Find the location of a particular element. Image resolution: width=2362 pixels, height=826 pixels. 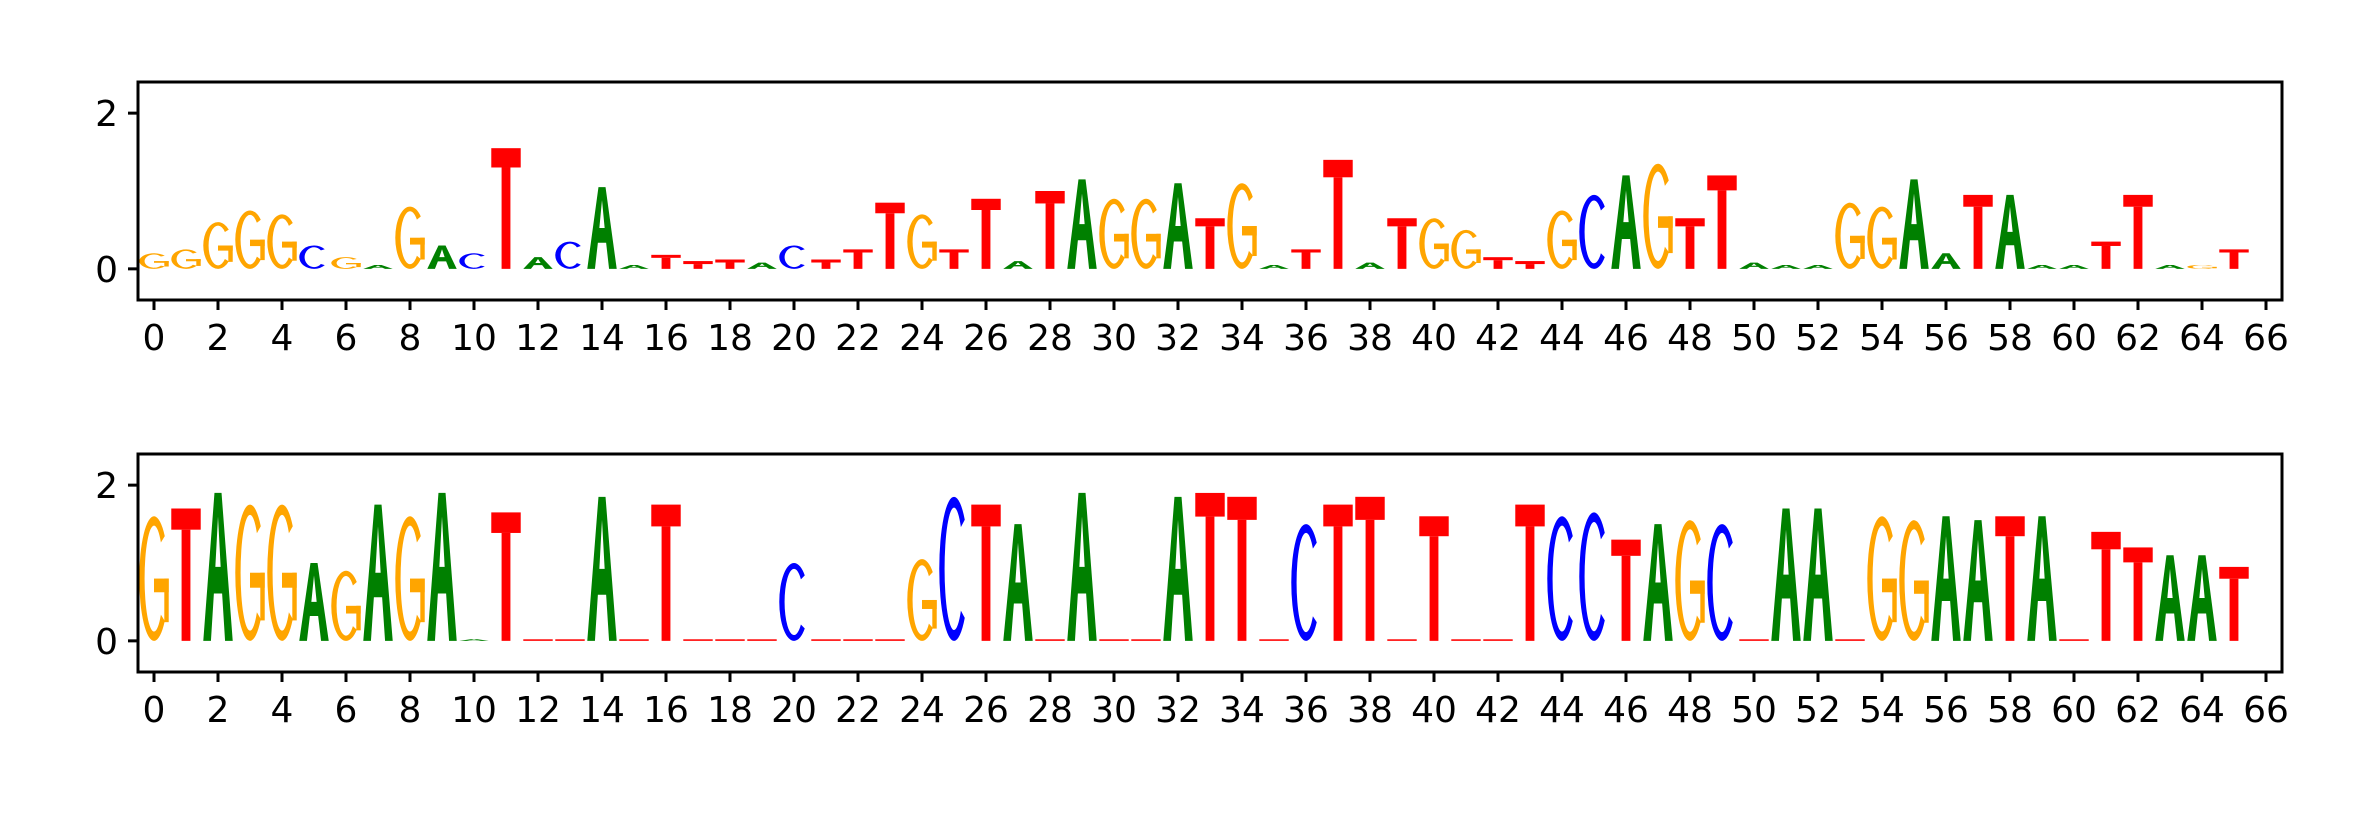

logo-letter-T-37-bar is located at coordinates (1338, 515).